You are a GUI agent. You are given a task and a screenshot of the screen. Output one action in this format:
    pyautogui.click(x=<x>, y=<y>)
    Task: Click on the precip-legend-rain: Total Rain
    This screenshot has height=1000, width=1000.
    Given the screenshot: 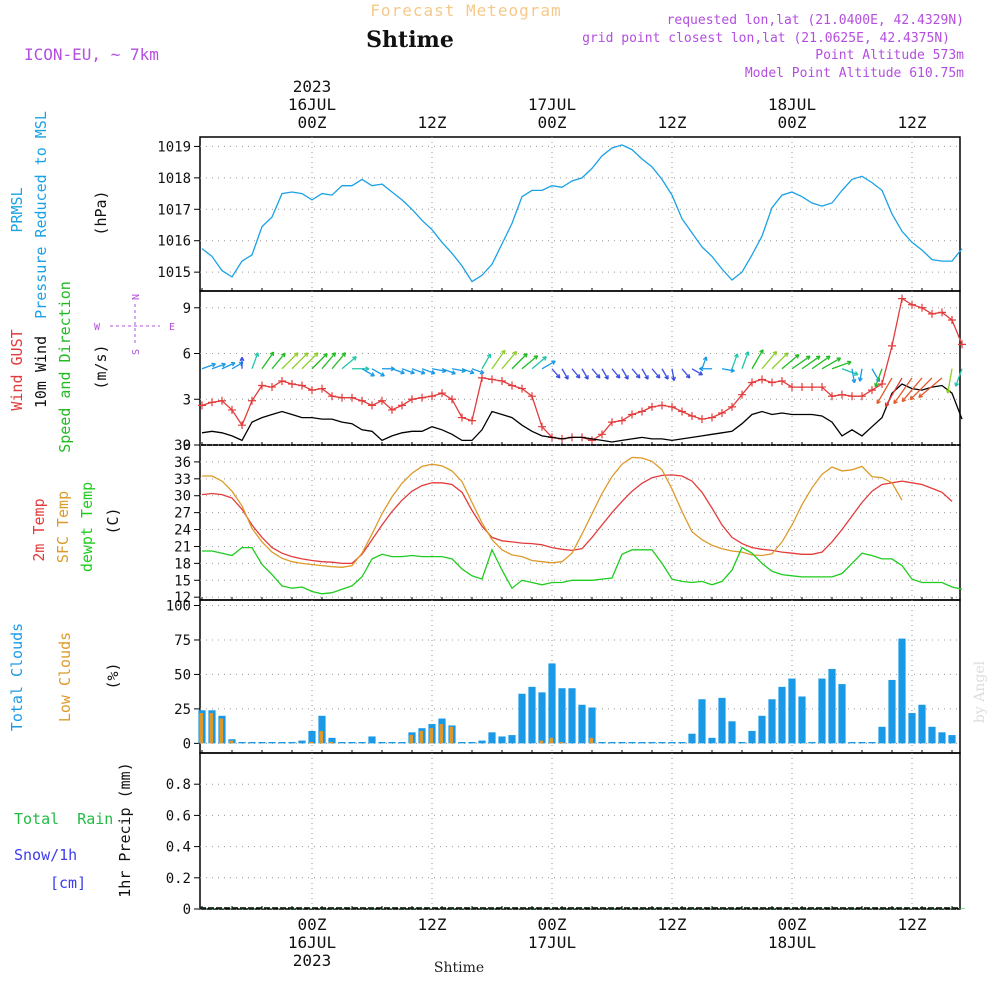 What is the action you would take?
    pyautogui.click(x=63, y=819)
    